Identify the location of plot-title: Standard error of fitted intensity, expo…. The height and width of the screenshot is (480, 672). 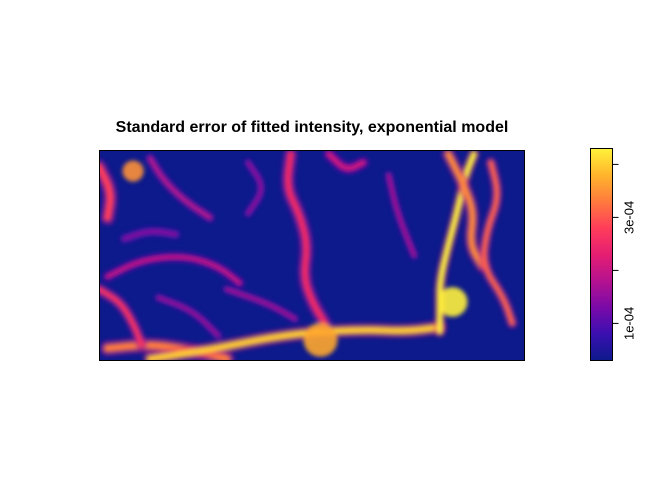
(312, 127).